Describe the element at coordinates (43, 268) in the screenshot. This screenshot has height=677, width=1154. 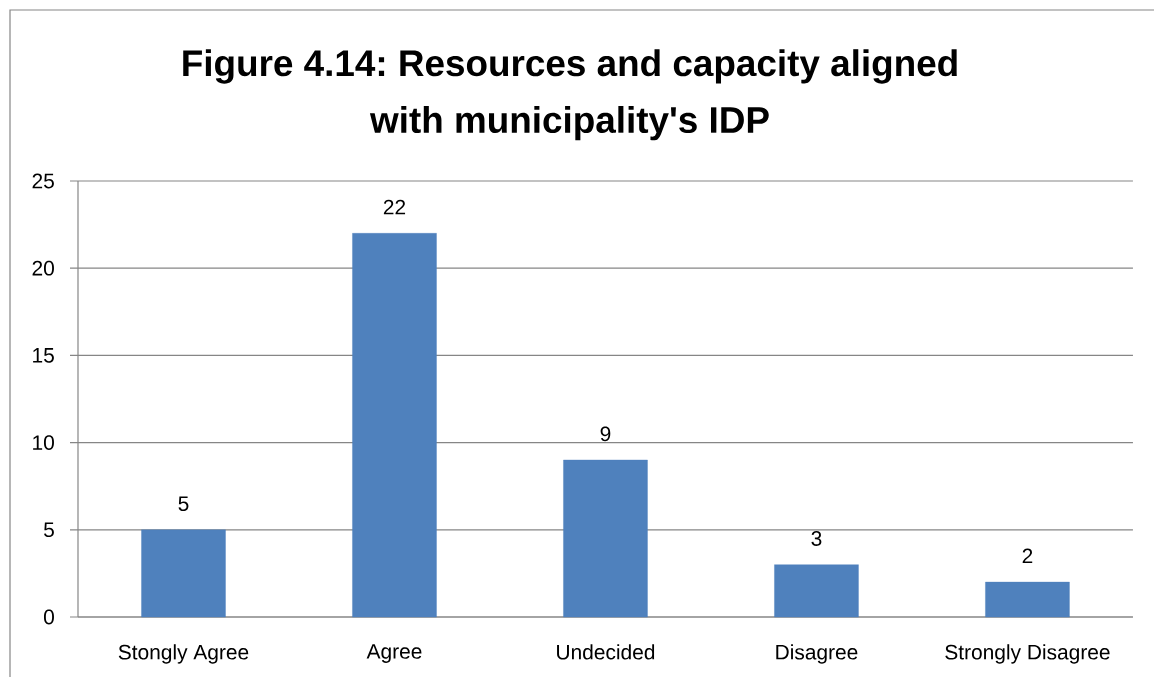
I see `y-tick-label: 20` at that location.